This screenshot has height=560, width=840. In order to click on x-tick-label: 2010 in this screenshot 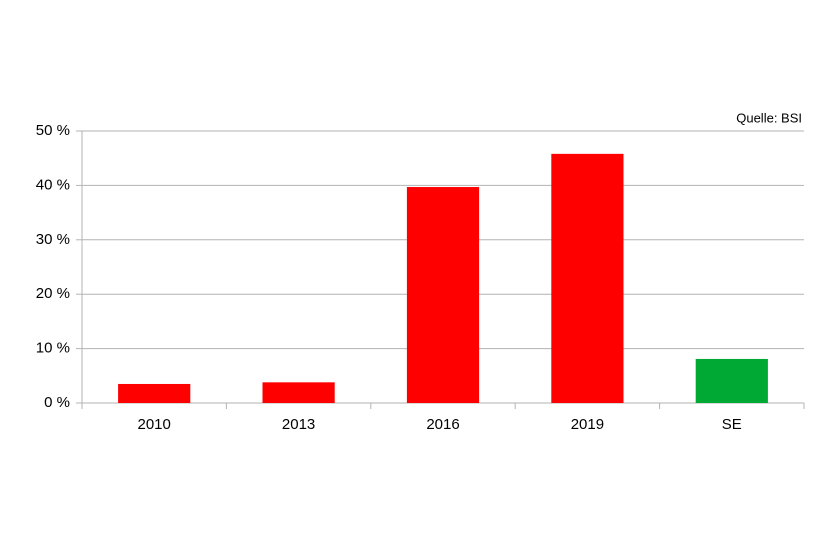, I will do `click(154, 424)`.